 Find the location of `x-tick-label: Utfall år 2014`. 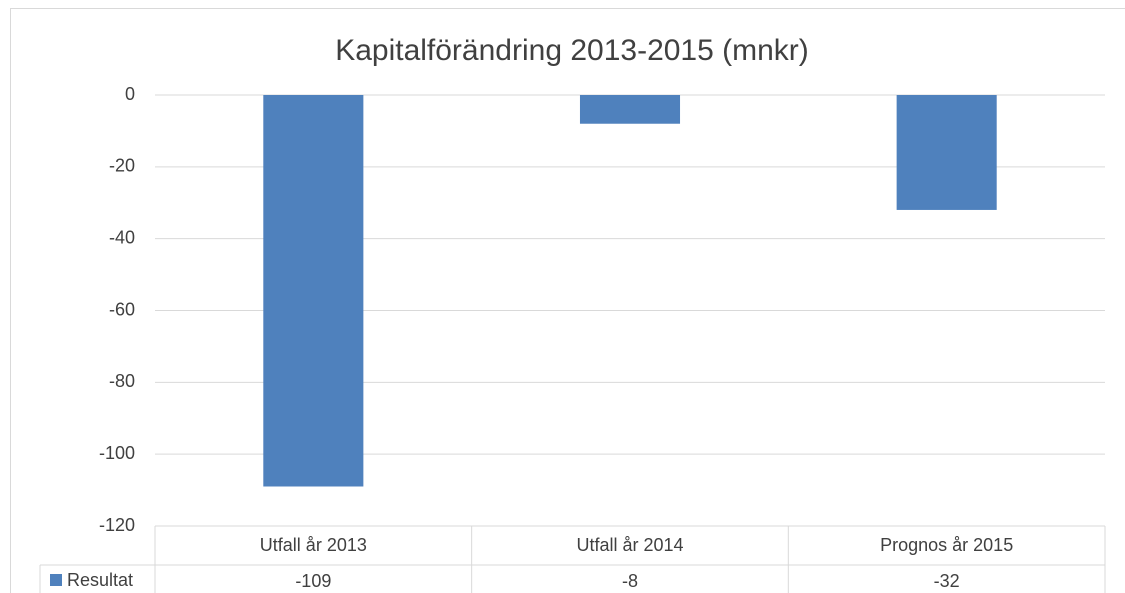

x-tick-label: Utfall år 2014 is located at coordinates (629, 545).